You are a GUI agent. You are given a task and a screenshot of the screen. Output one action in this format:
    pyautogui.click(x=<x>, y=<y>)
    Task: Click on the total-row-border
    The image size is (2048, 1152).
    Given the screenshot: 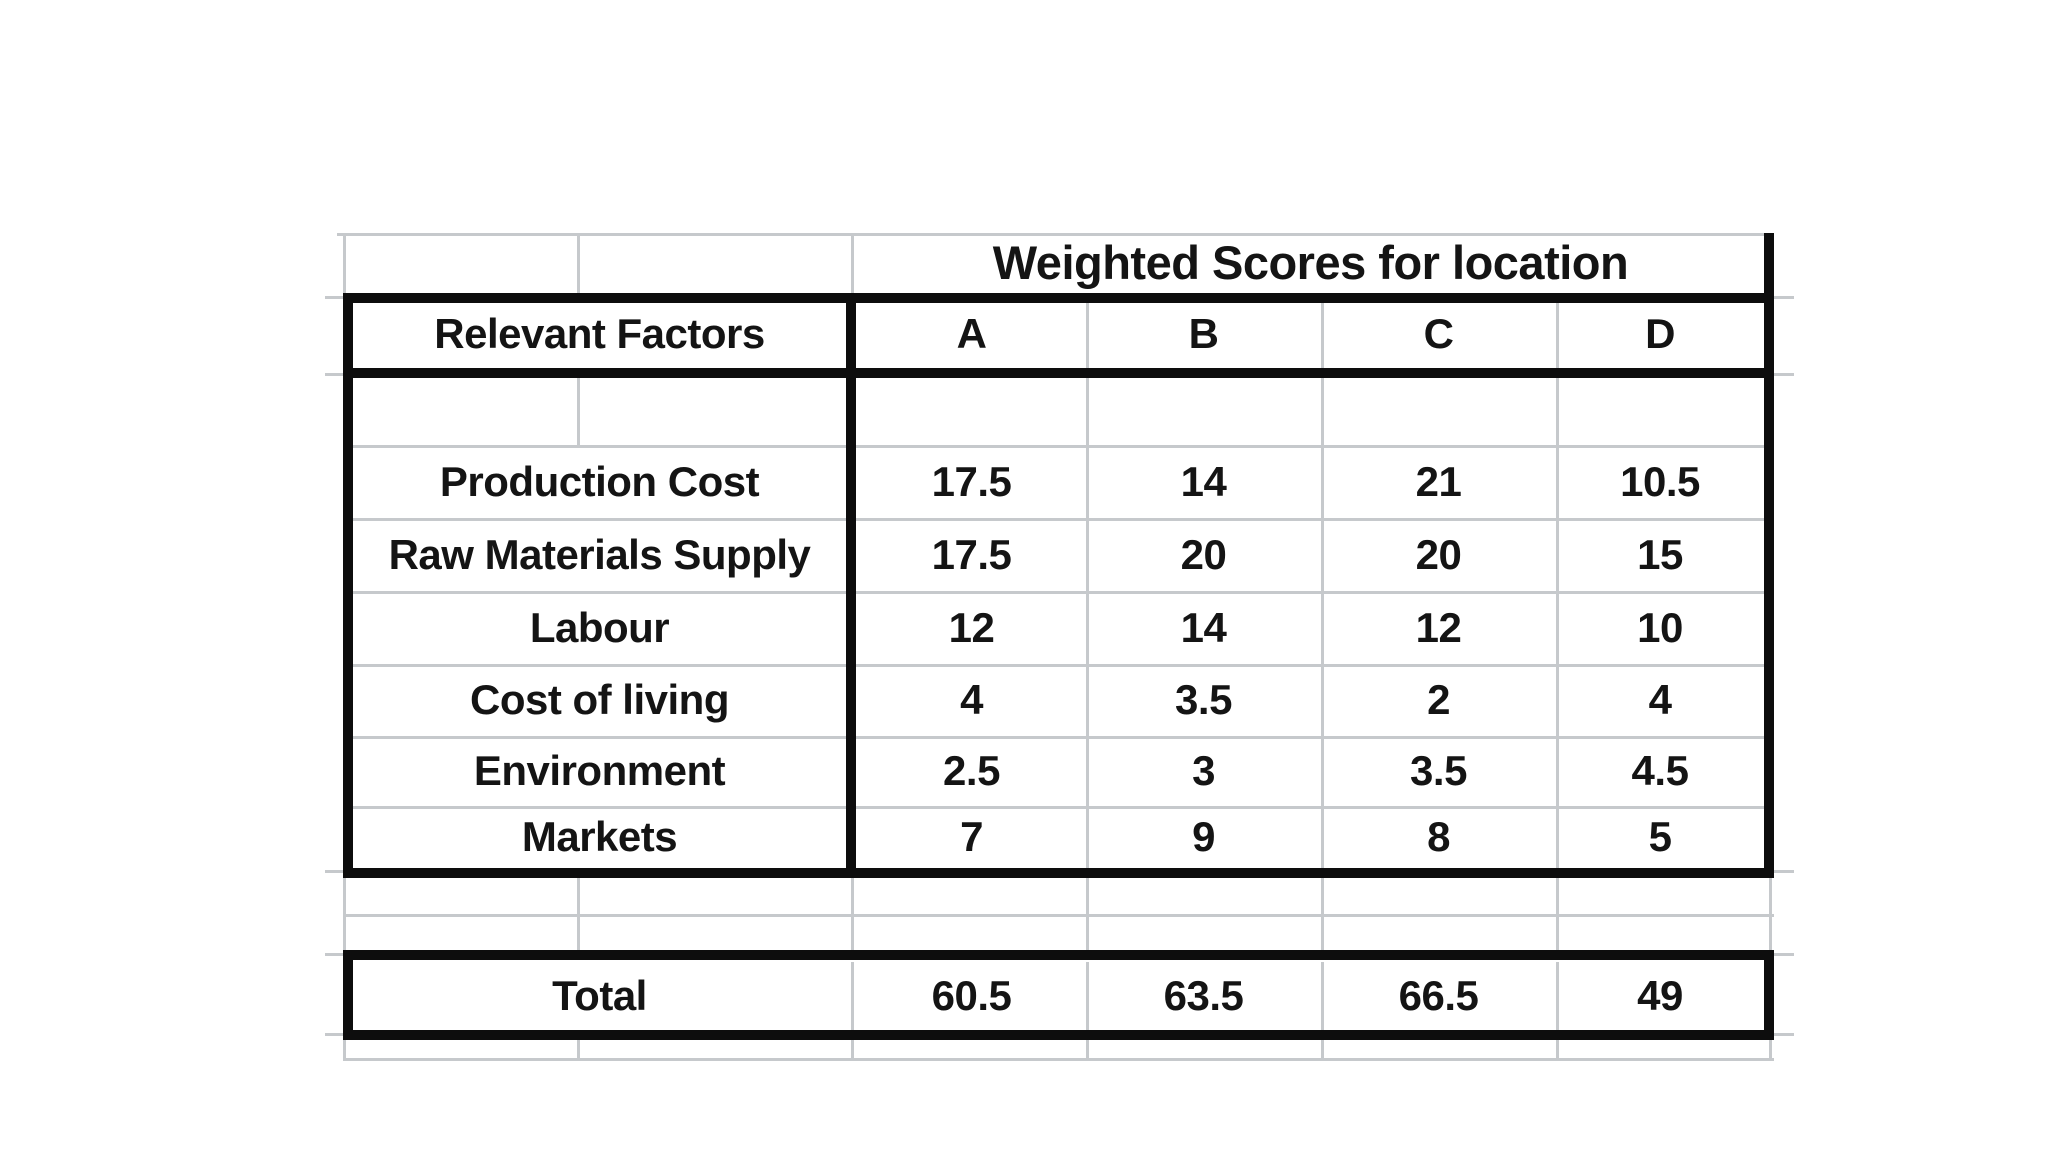 What is the action you would take?
    pyautogui.click(x=1058, y=995)
    